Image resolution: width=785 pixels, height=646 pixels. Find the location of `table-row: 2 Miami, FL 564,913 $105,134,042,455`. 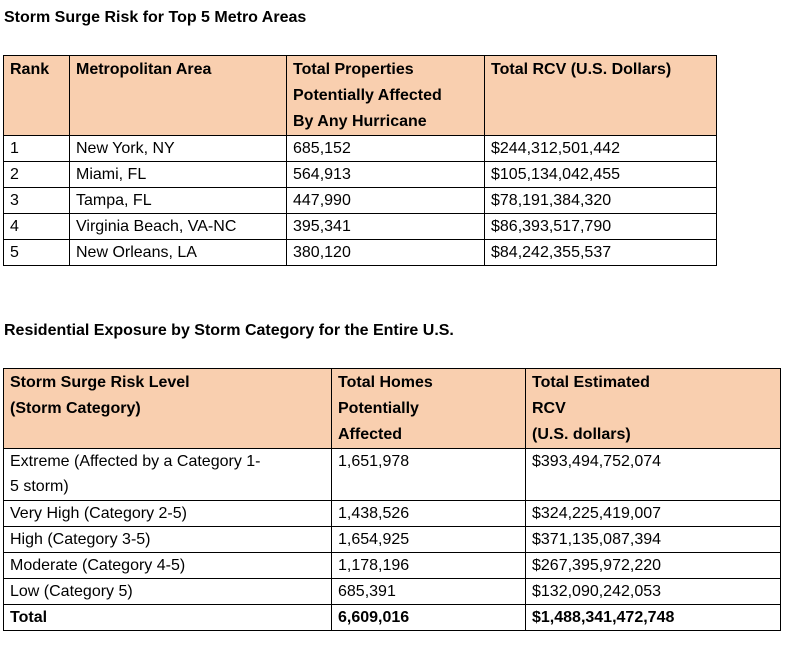

table-row: 2 Miami, FL 564,913 $105,134,042,455 is located at coordinates (360, 174).